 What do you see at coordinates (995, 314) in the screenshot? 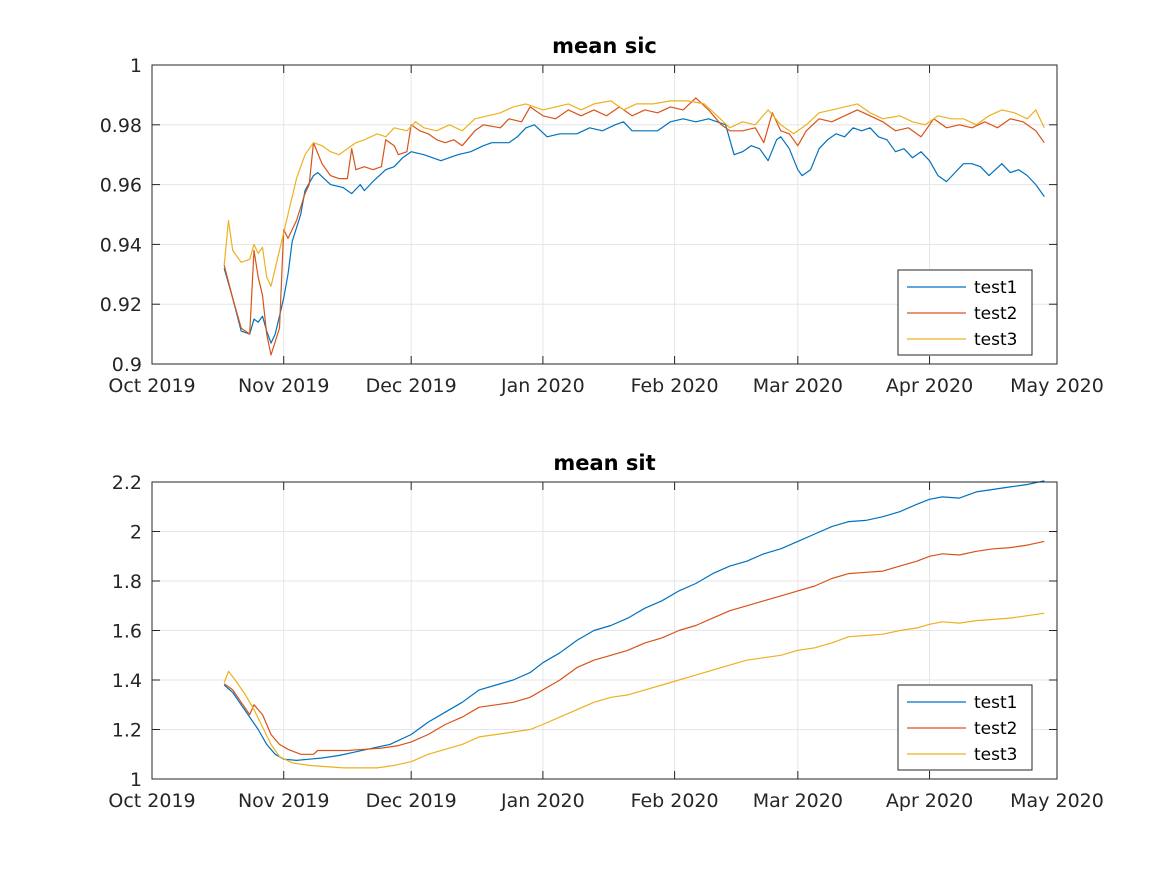
I see `sic-legend-label-test2: test2` at bounding box center [995, 314].